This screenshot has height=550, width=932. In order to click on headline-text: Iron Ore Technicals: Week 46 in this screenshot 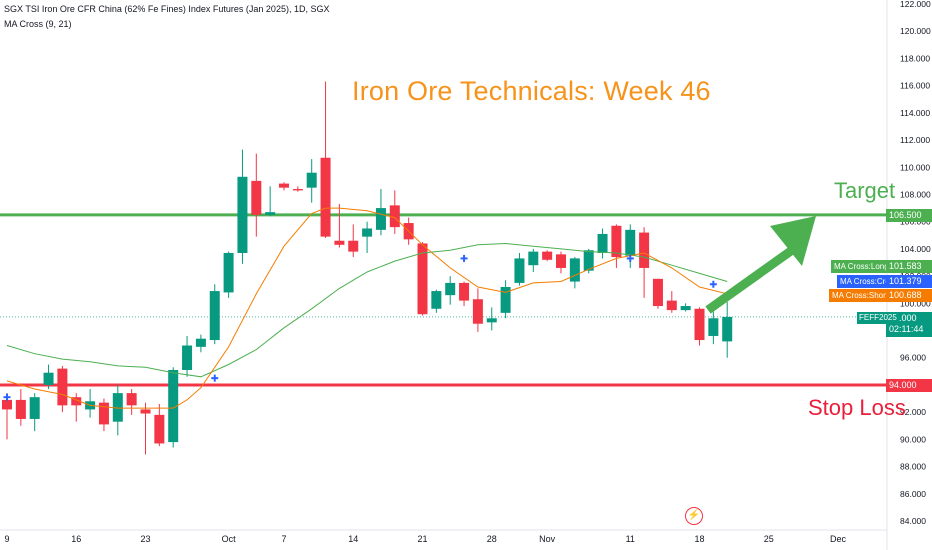, I will do `click(531, 91)`.